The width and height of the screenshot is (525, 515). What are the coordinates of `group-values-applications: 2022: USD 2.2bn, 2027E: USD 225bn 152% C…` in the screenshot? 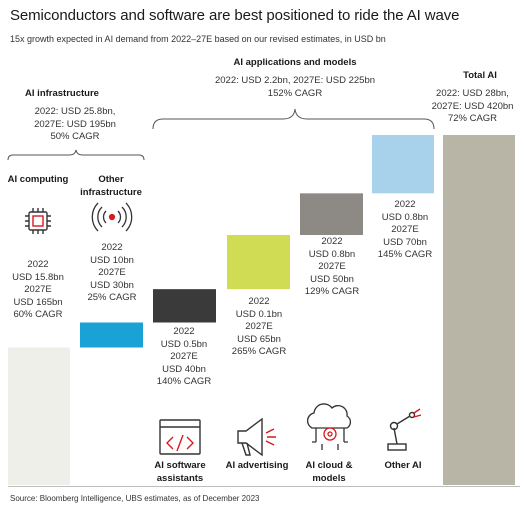 It's located at (295, 87).